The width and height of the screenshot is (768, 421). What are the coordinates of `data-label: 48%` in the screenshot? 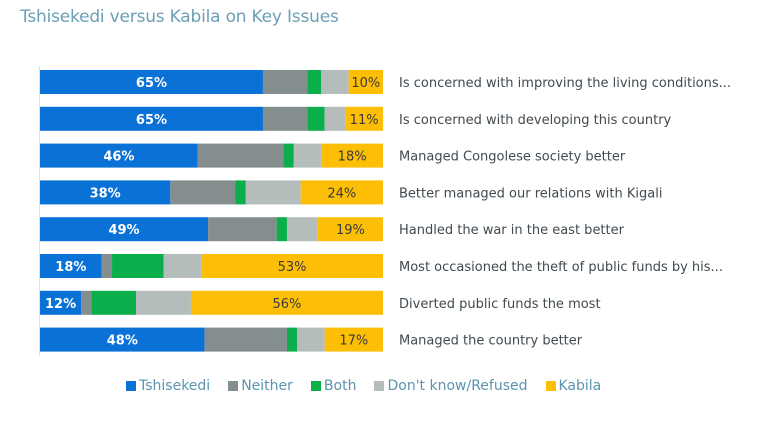 It's located at (122, 341).